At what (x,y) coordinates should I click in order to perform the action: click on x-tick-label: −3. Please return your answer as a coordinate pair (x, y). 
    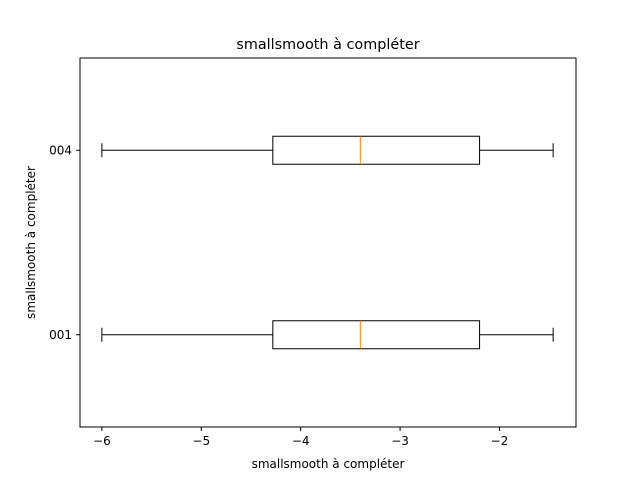
    Looking at the image, I should click on (400, 441).